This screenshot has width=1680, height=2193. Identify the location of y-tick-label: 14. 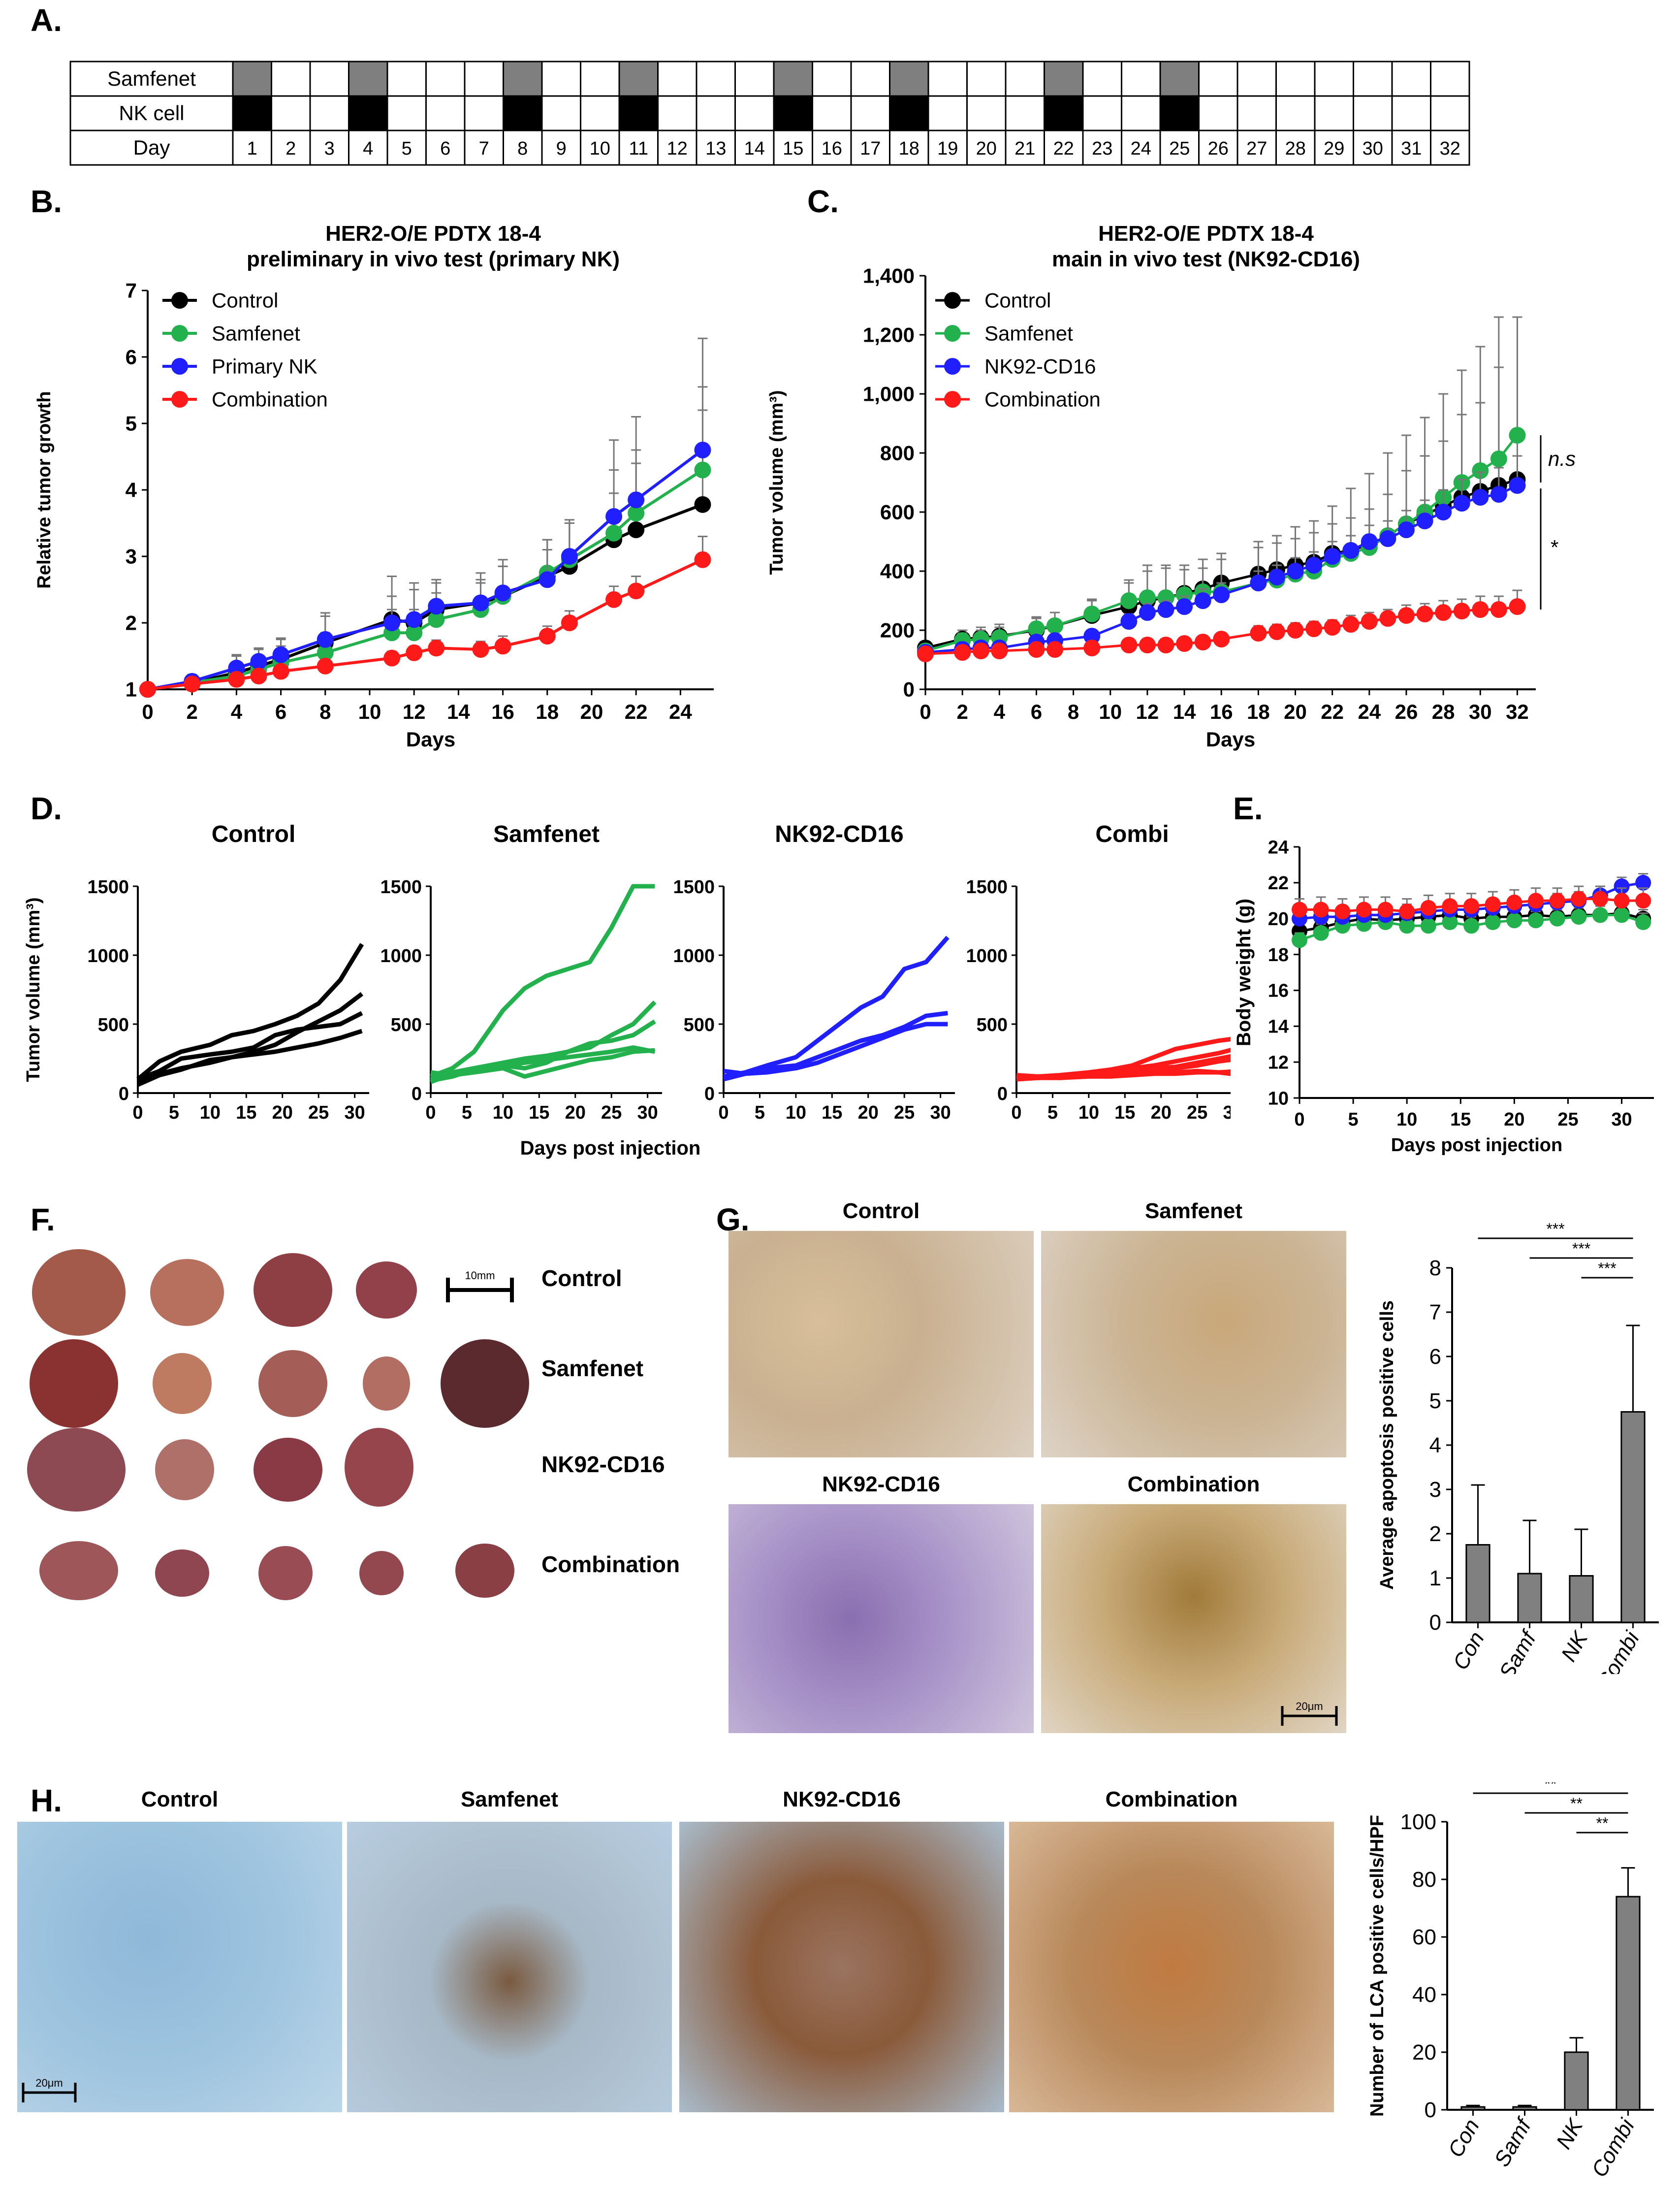
(1279, 1027).